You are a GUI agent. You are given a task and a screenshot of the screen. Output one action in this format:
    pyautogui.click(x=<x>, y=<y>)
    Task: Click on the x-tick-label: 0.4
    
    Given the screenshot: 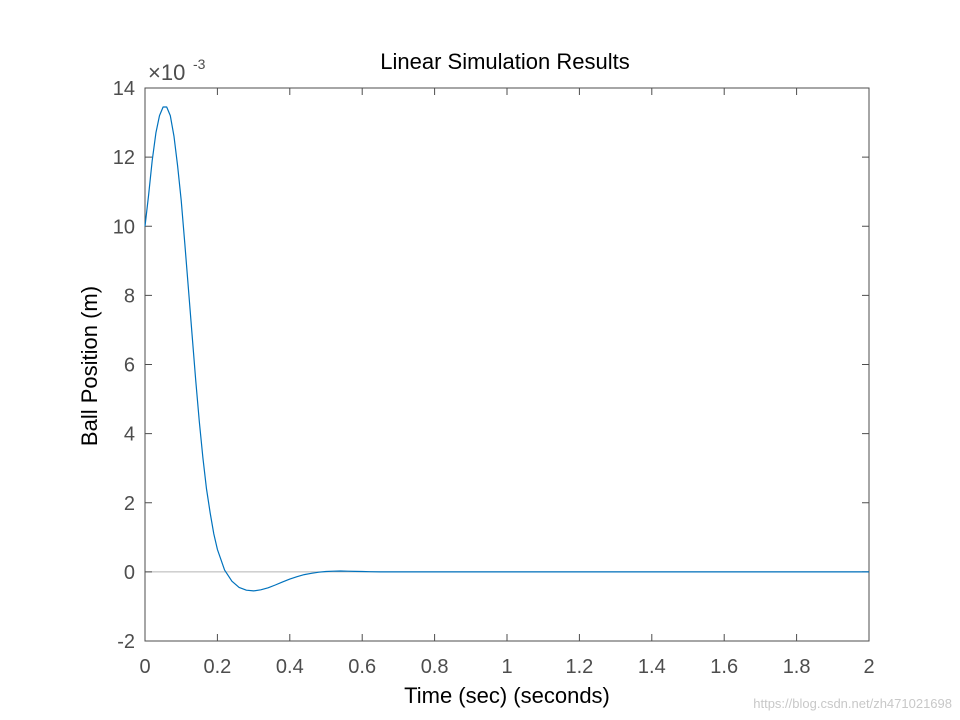 What is the action you would take?
    pyautogui.click(x=290, y=667)
    